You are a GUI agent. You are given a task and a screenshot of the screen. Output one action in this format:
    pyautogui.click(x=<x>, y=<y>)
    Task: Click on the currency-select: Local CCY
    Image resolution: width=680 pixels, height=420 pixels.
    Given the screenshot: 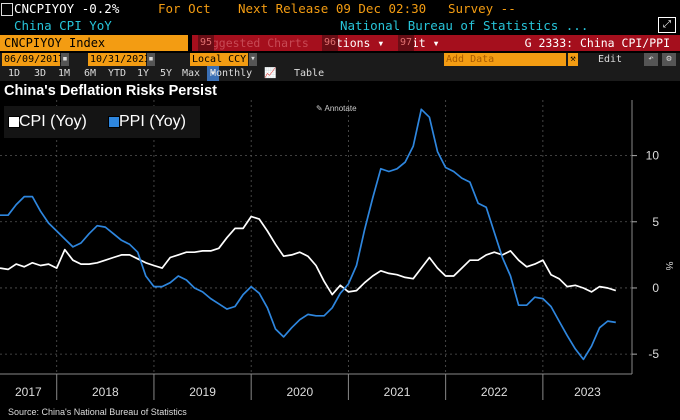 What is the action you would take?
    pyautogui.click(x=219, y=59)
    